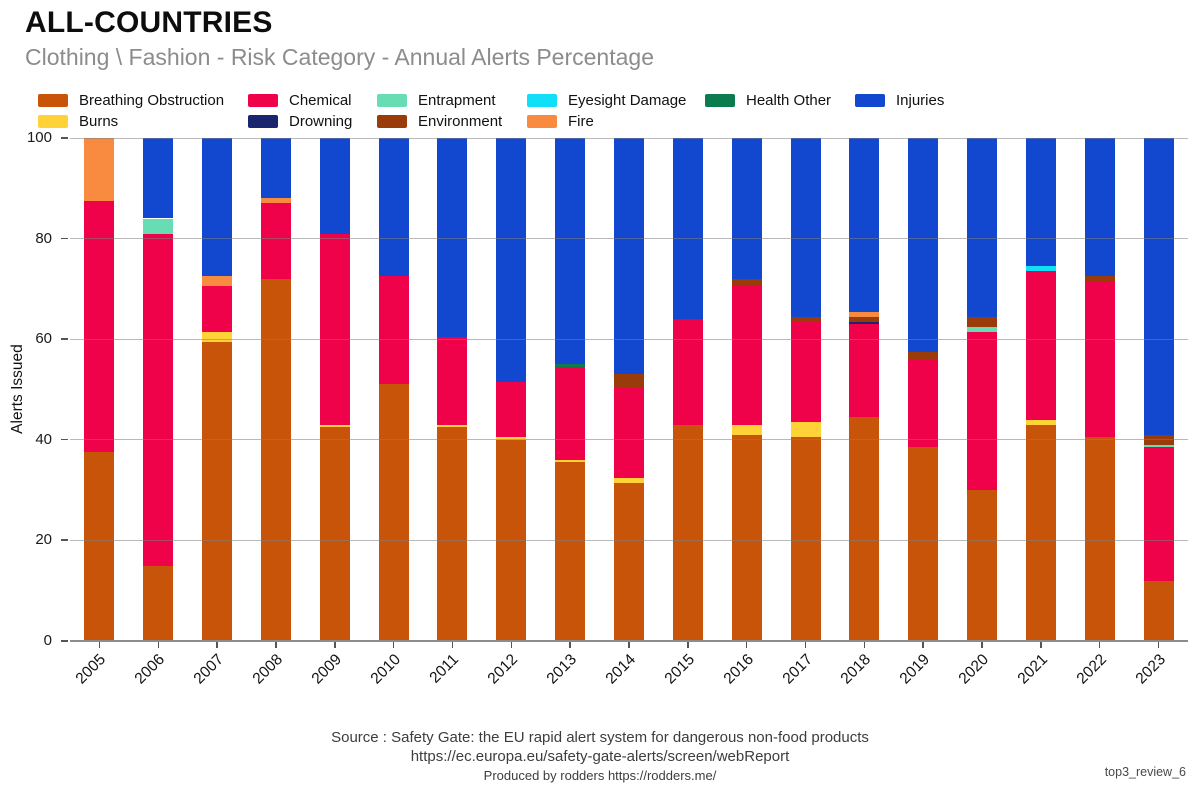  I want to click on legend-item-breathing-obstruction: Breathing Obstruction, so click(131, 100).